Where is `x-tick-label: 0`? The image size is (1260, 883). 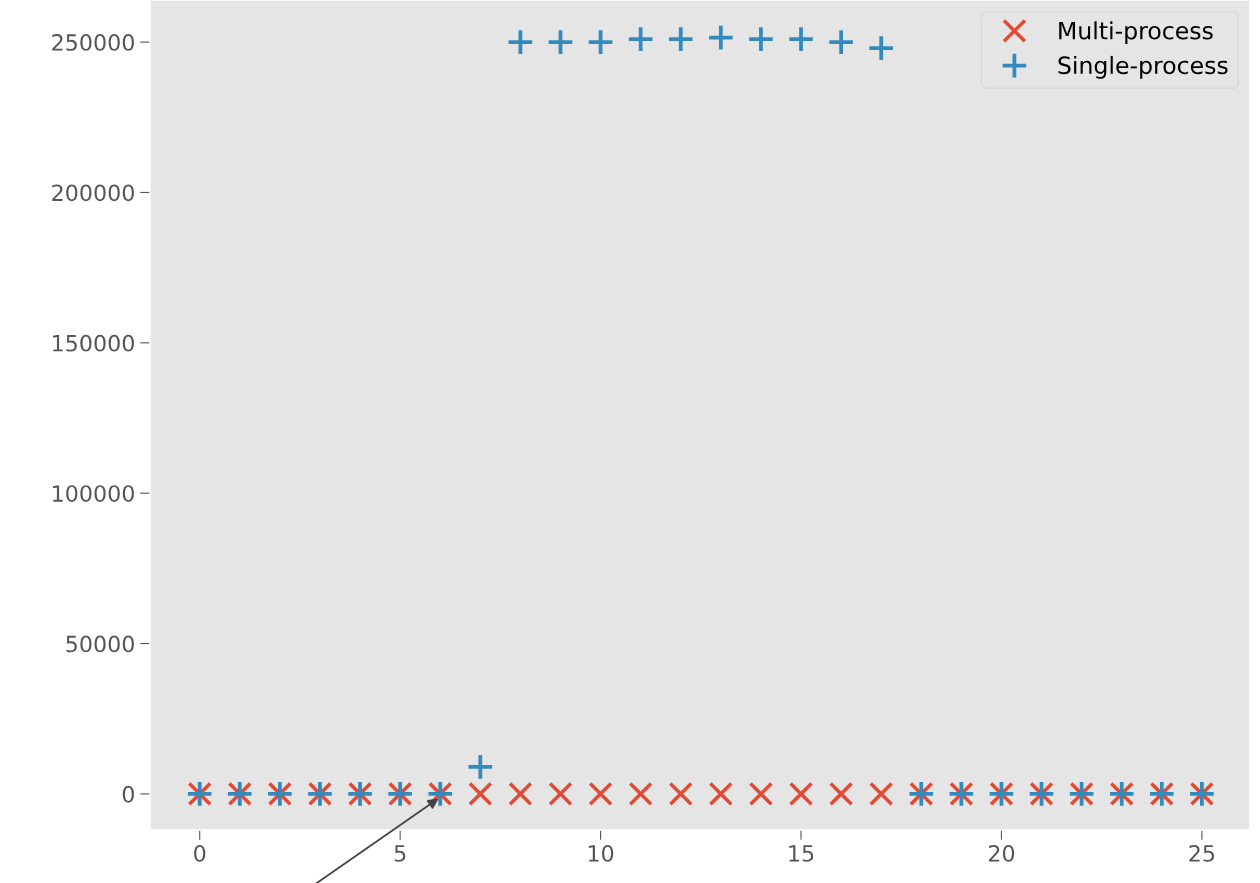
x-tick-label: 0 is located at coordinates (200, 853).